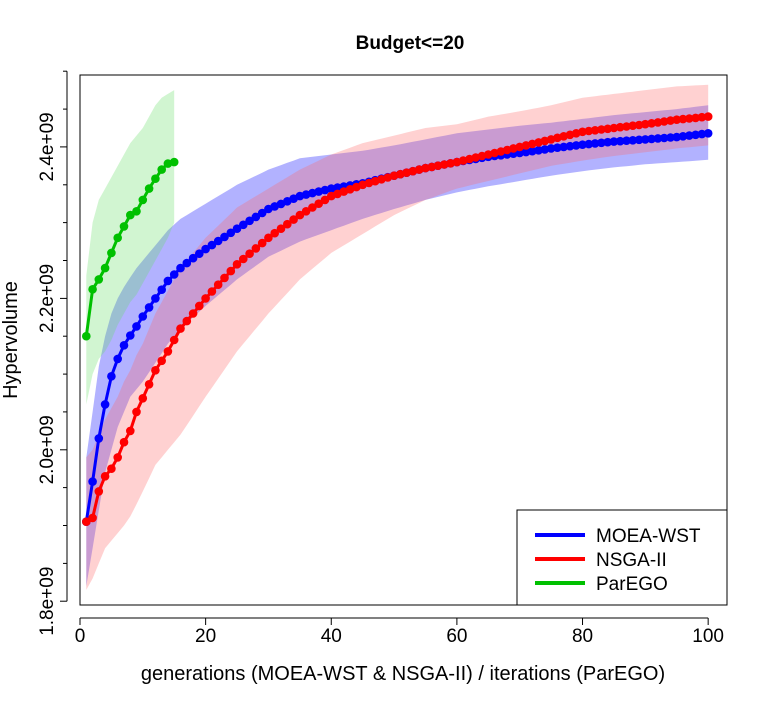 Image resolution: width=768 pixels, height=724 pixels. What do you see at coordinates (47, 449) in the screenshot?
I see `y-tick-label: 2.0e+09` at bounding box center [47, 449].